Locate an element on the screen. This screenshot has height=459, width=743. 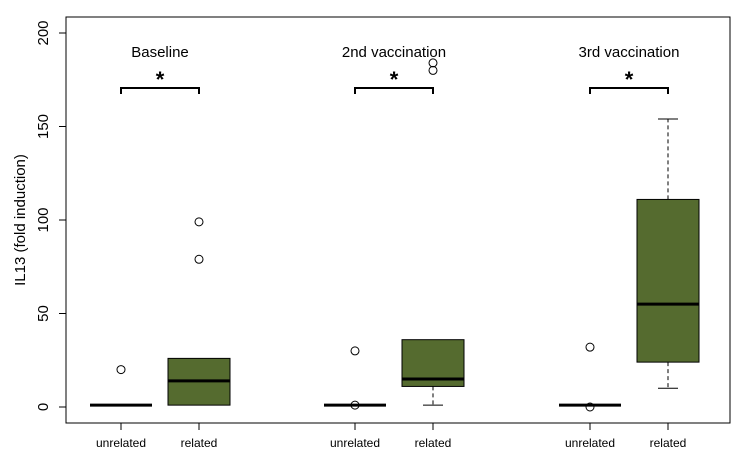
panel-title: 2nd vaccination is located at coordinates (394, 52).